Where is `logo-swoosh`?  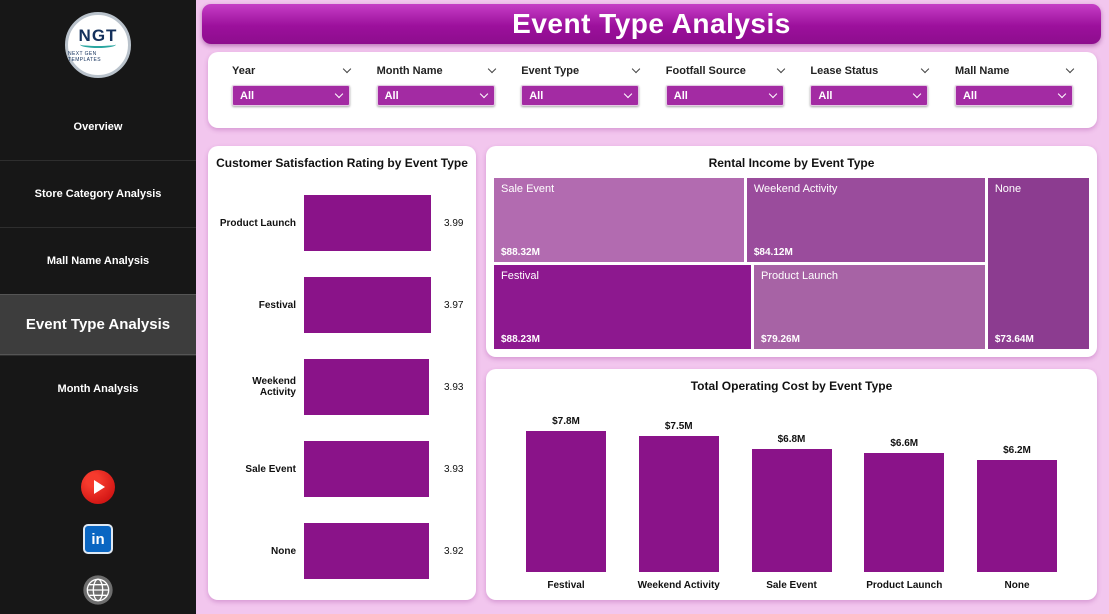 logo-swoosh is located at coordinates (98, 44).